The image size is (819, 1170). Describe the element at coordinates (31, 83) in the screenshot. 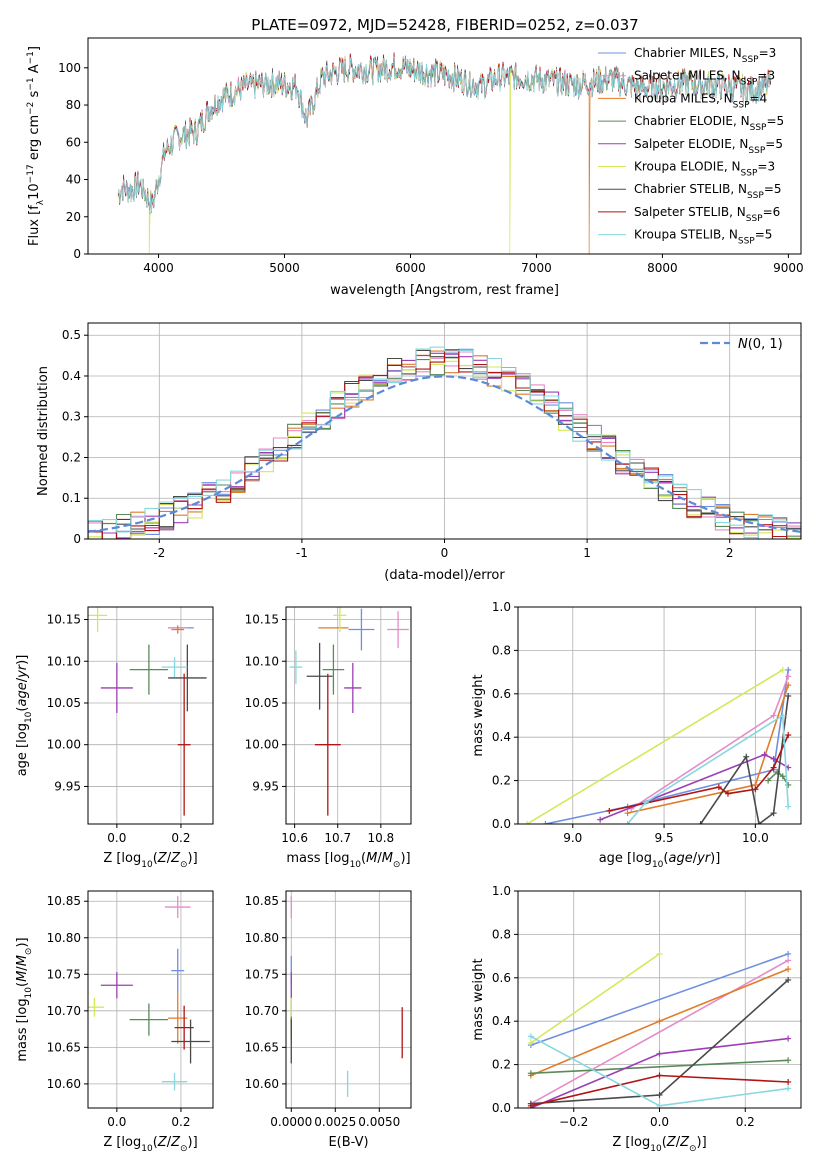

I see `label-part: −1` at that location.